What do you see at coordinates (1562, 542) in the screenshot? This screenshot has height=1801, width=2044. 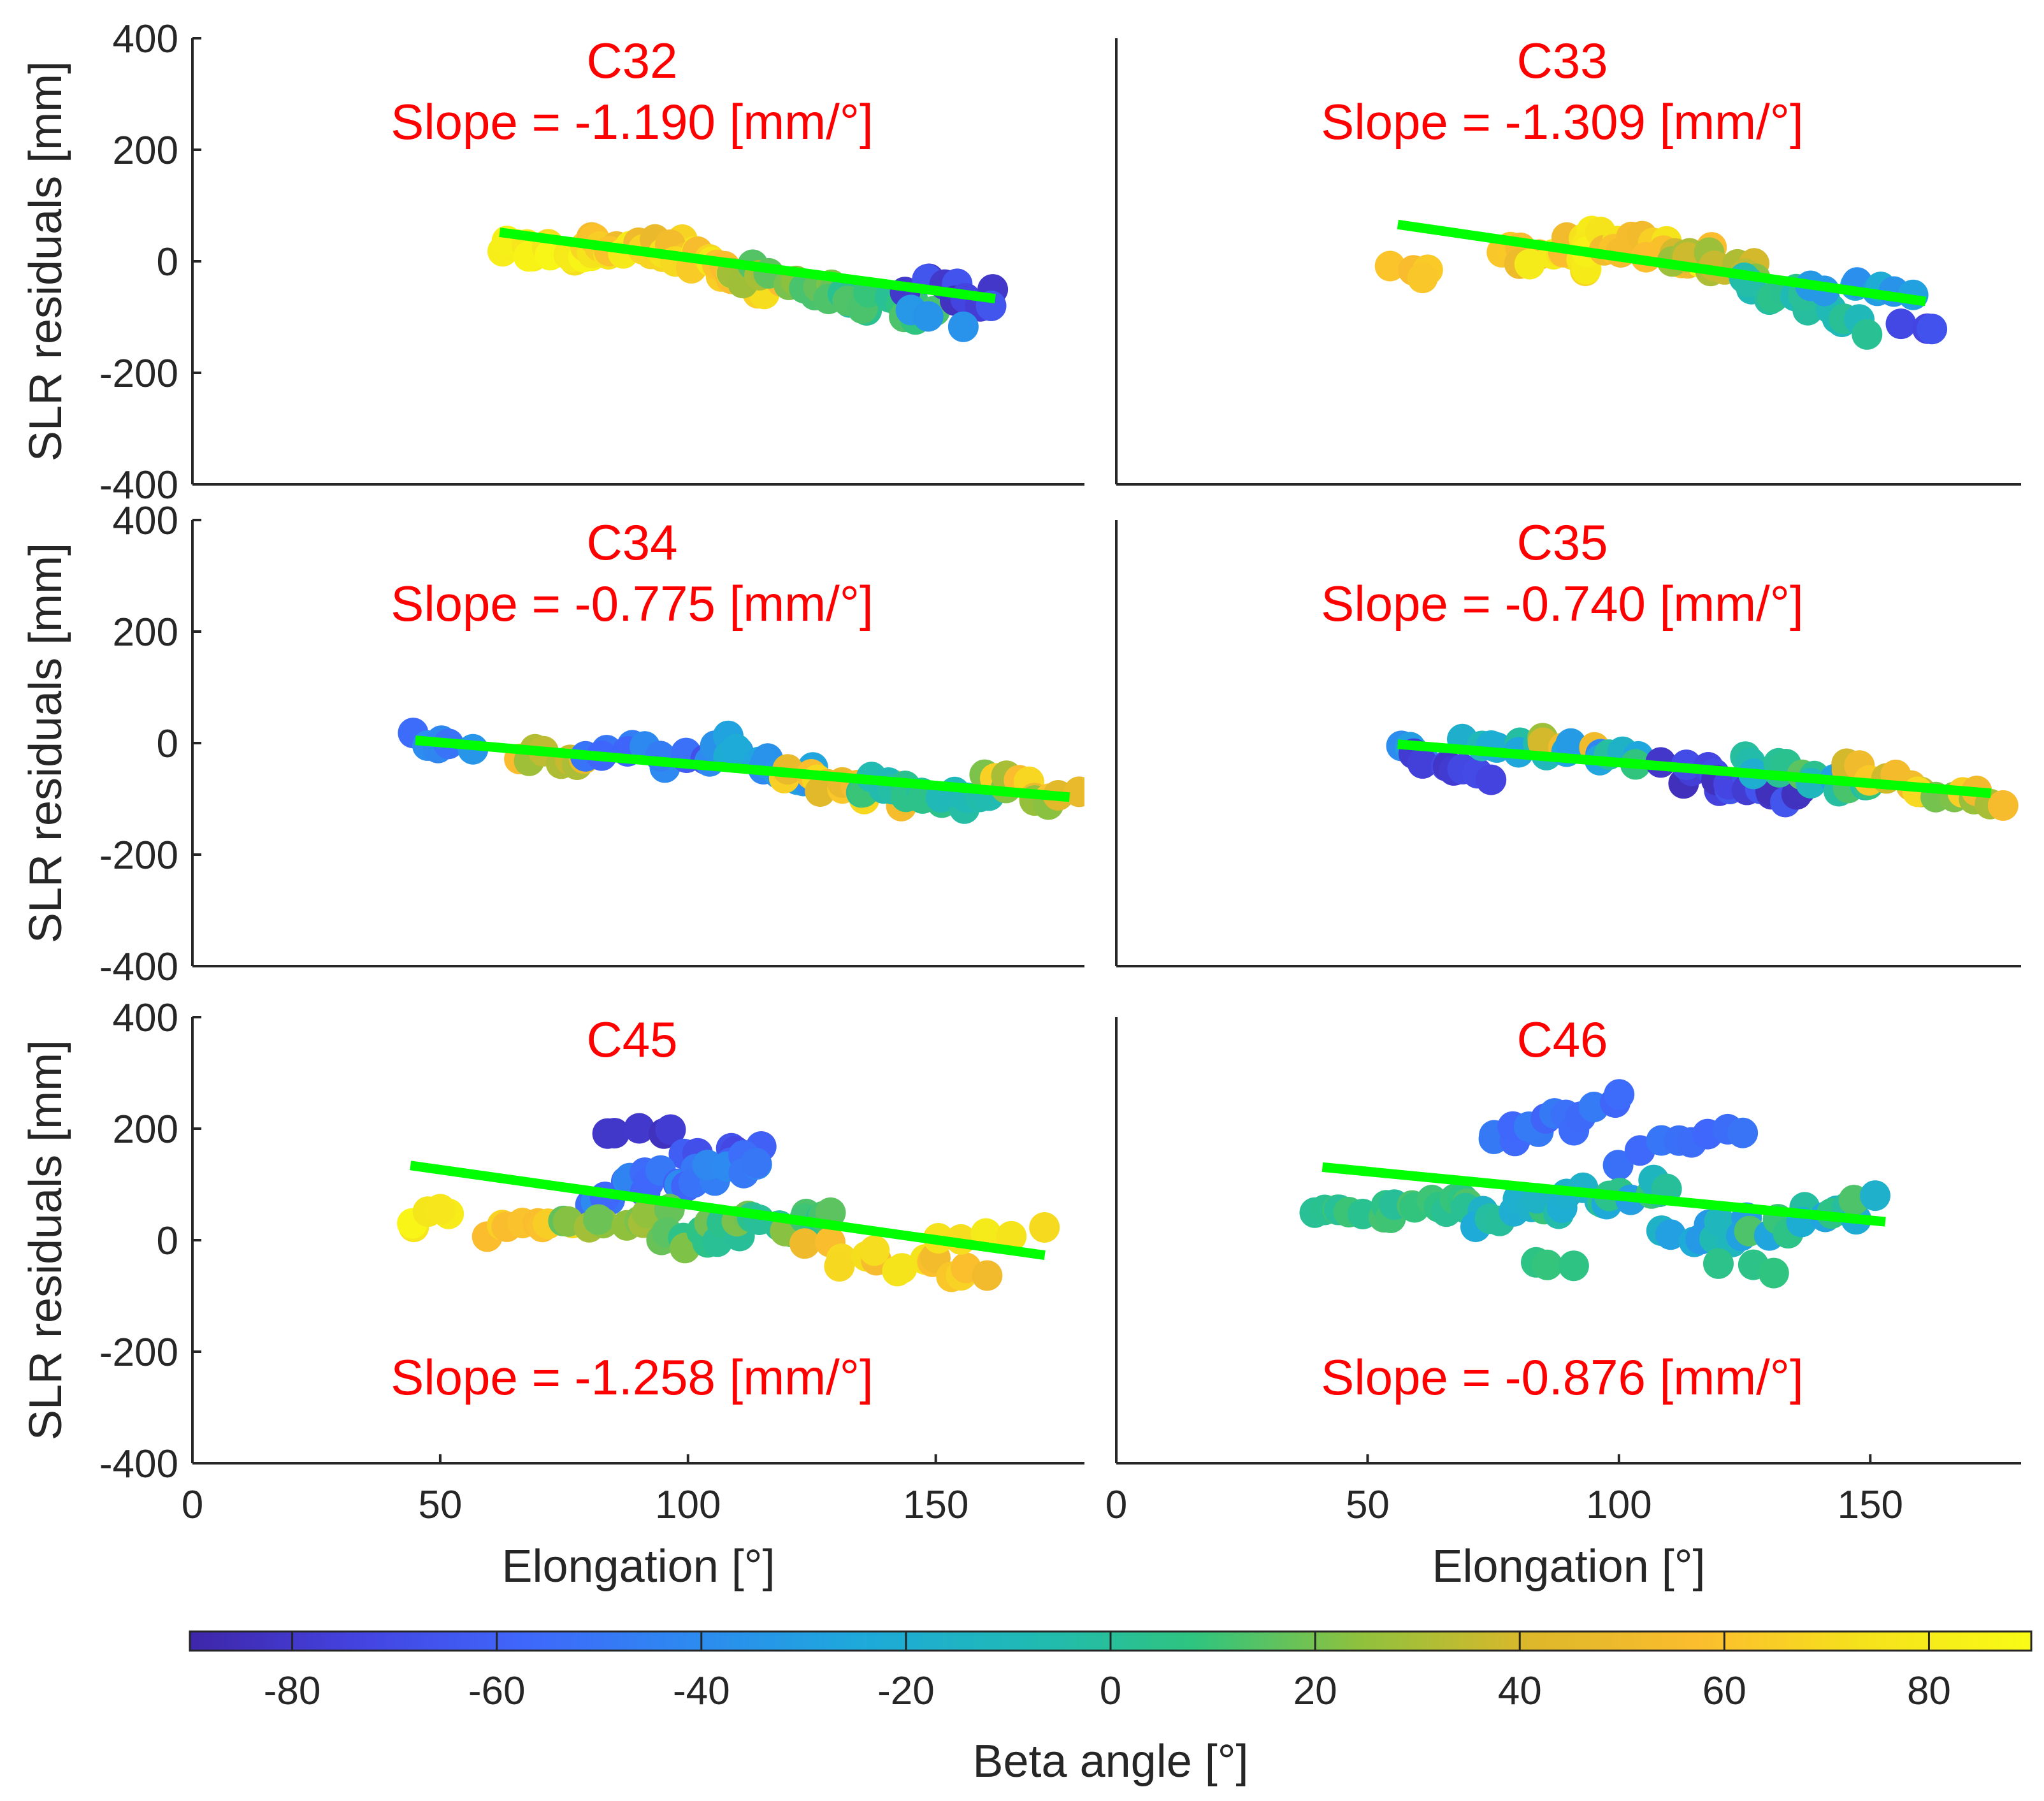 I see `panel-title: C35` at bounding box center [1562, 542].